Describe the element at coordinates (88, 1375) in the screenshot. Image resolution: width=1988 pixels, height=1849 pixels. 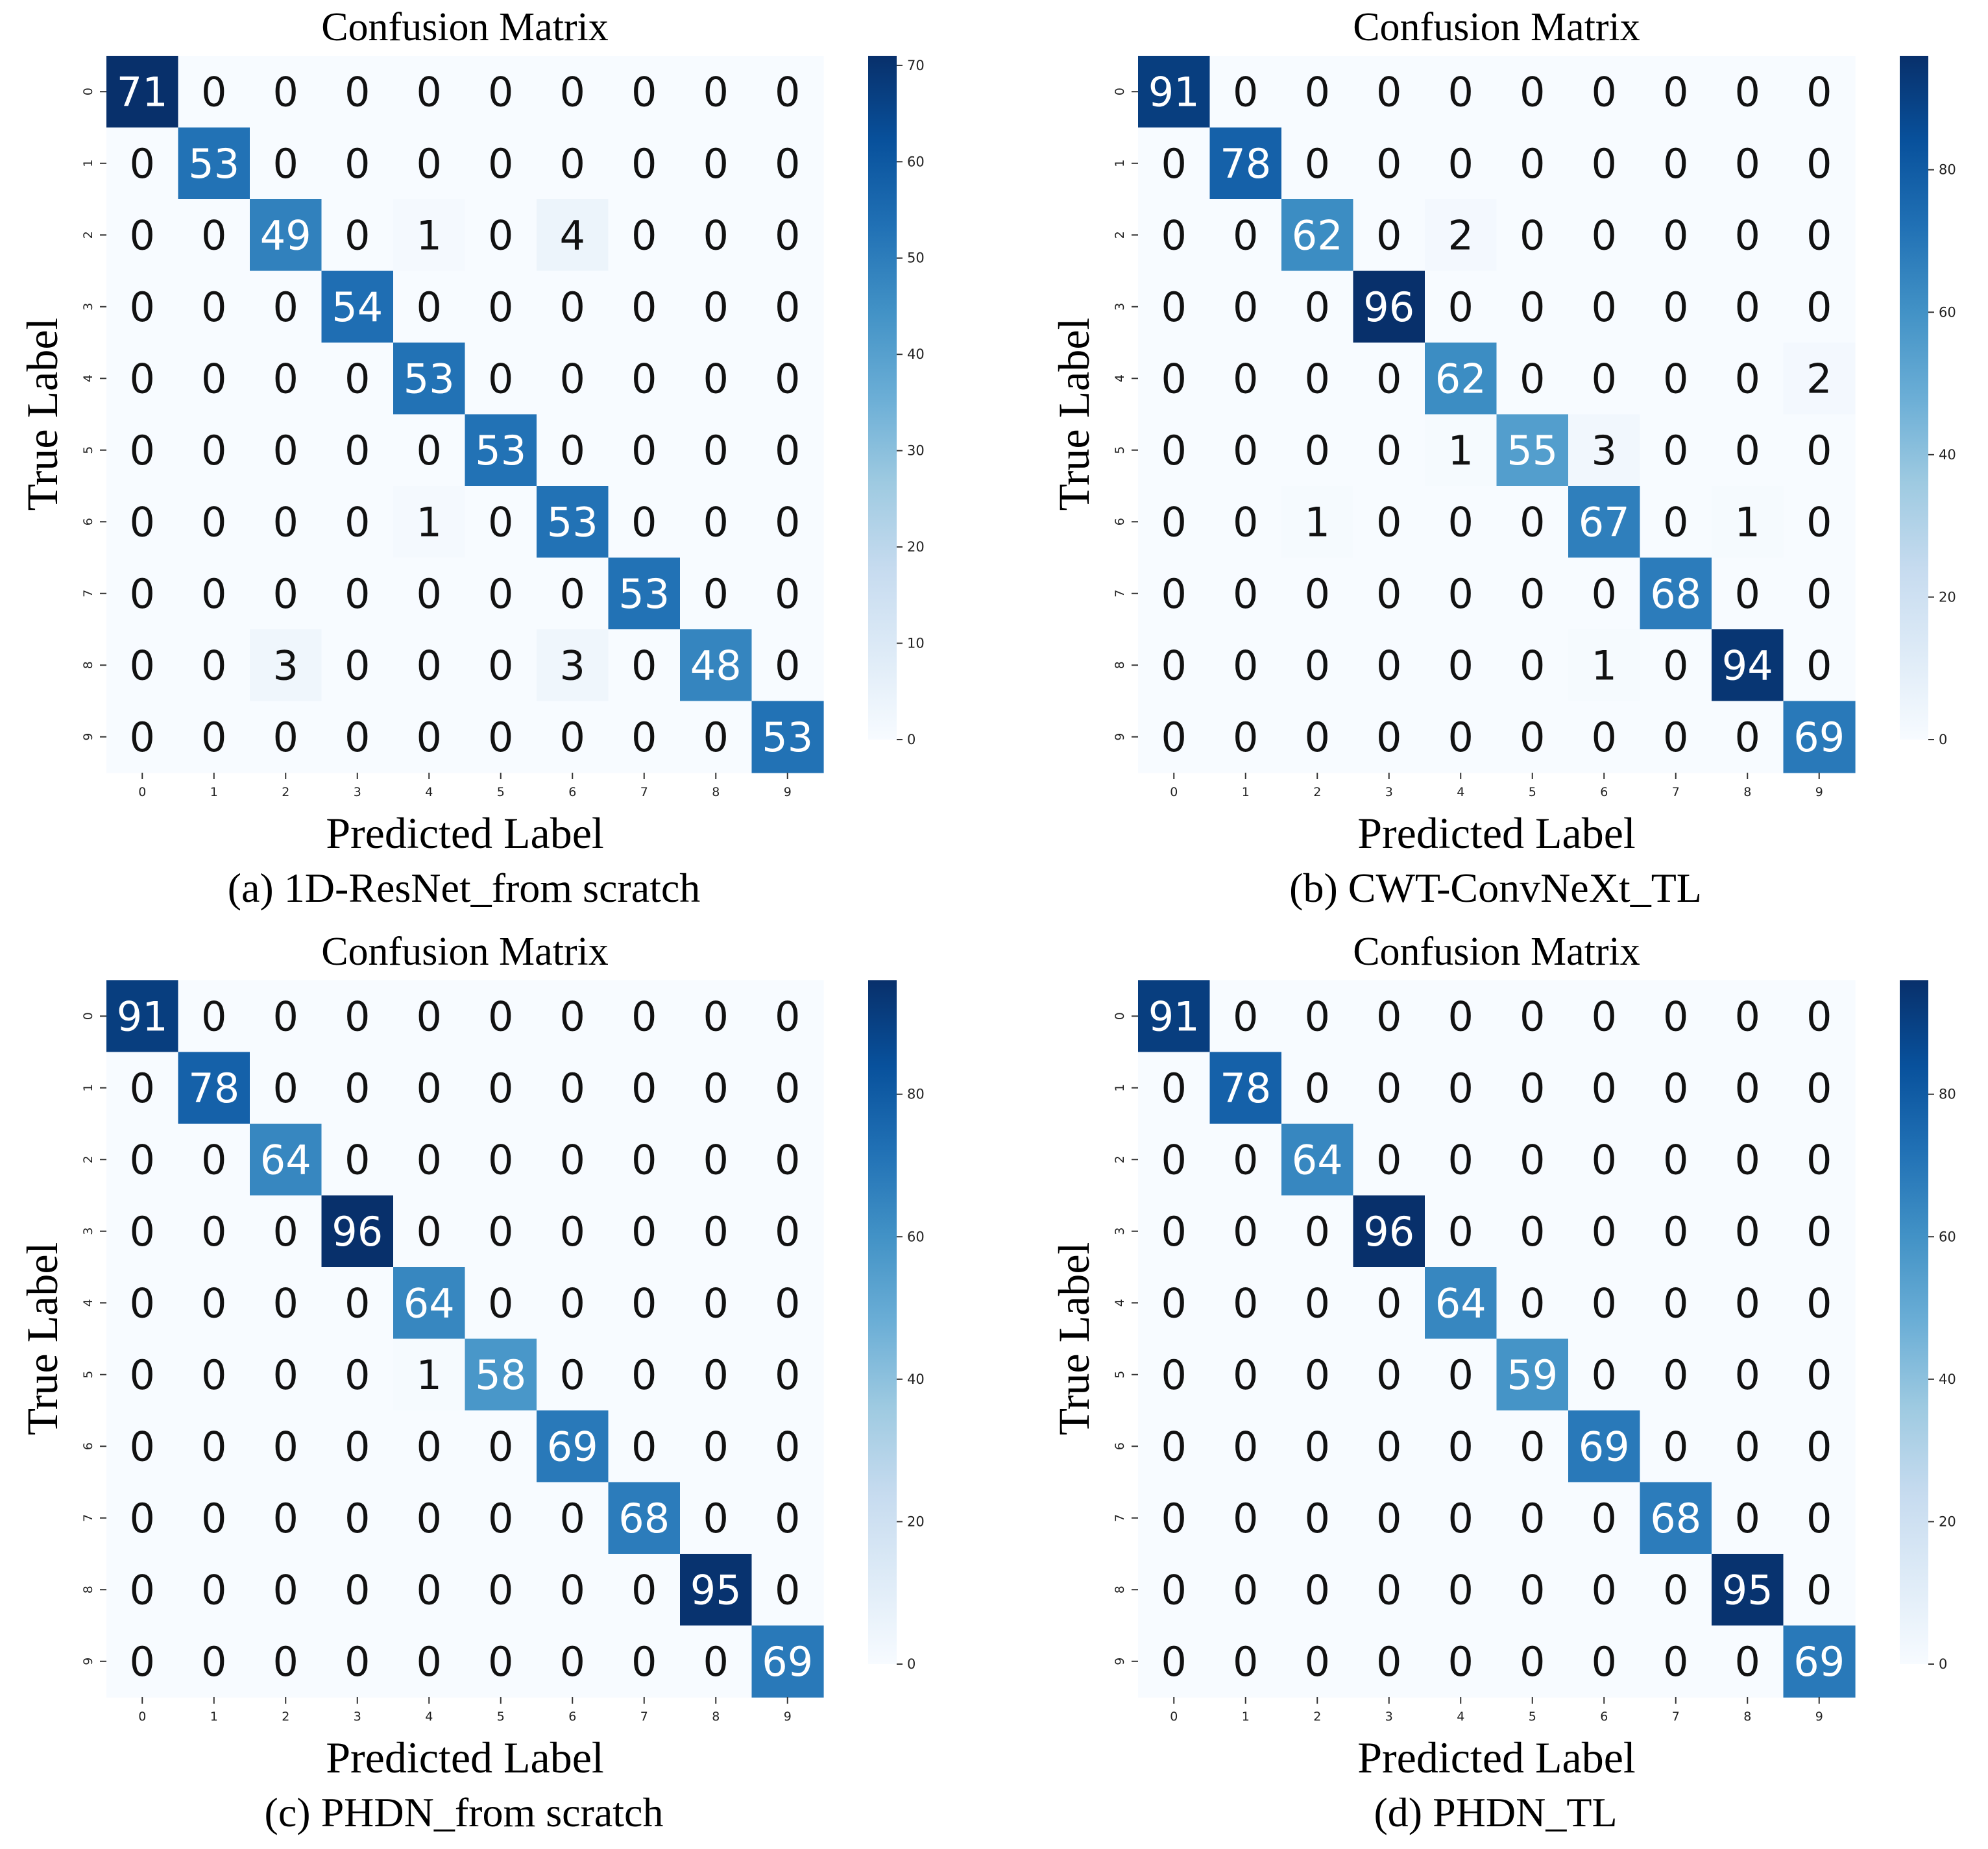
I see `y-tick-label: 5` at that location.